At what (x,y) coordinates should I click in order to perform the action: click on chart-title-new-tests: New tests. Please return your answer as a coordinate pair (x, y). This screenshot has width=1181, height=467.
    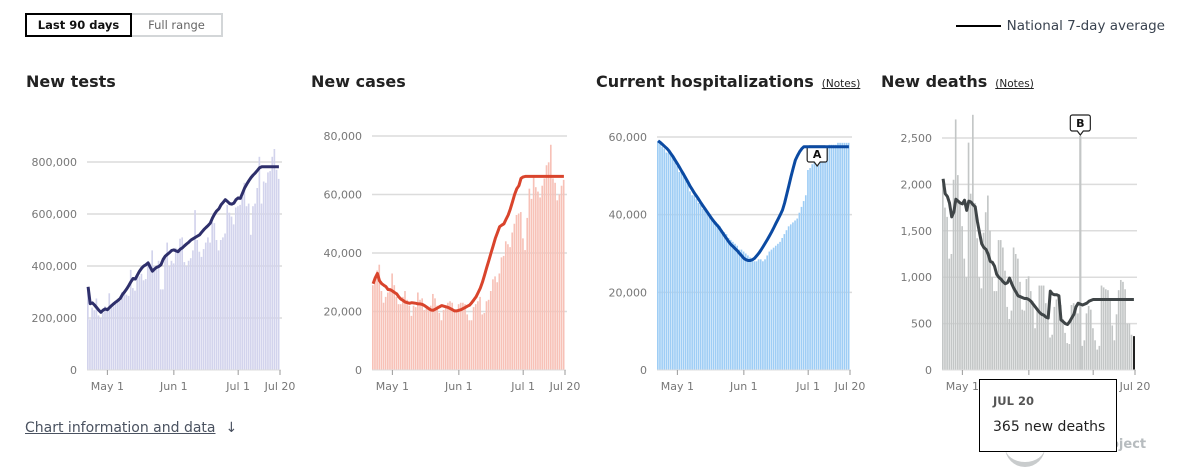
    Looking at the image, I should click on (71, 81).